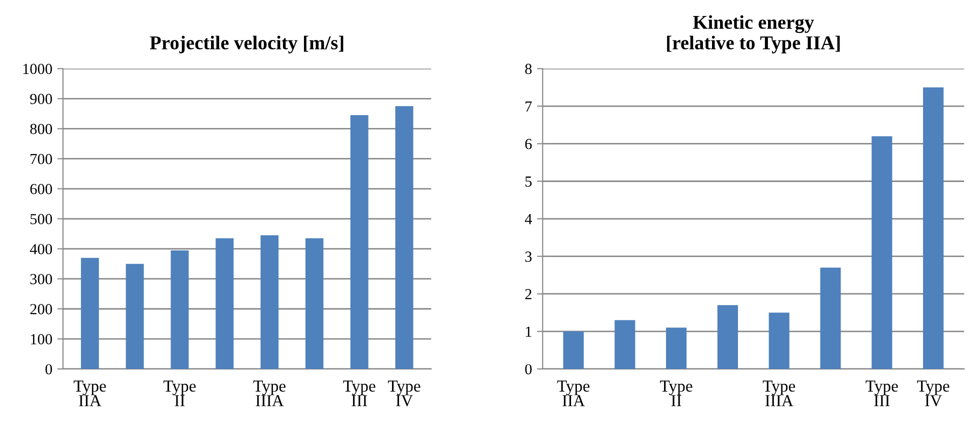  I want to click on y-tick-label: 7, so click(529, 106).